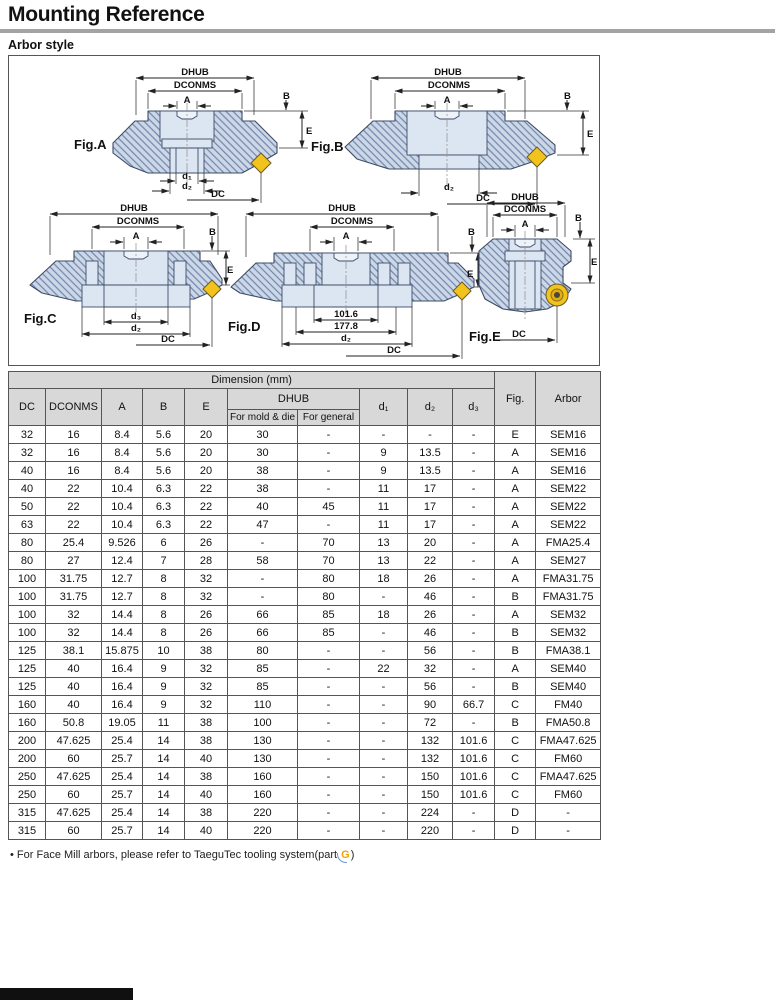 The image size is (775, 1000). I want to click on table-row: 315 47.625 25.4 14 38 220- -224- D -, so click(305, 812).